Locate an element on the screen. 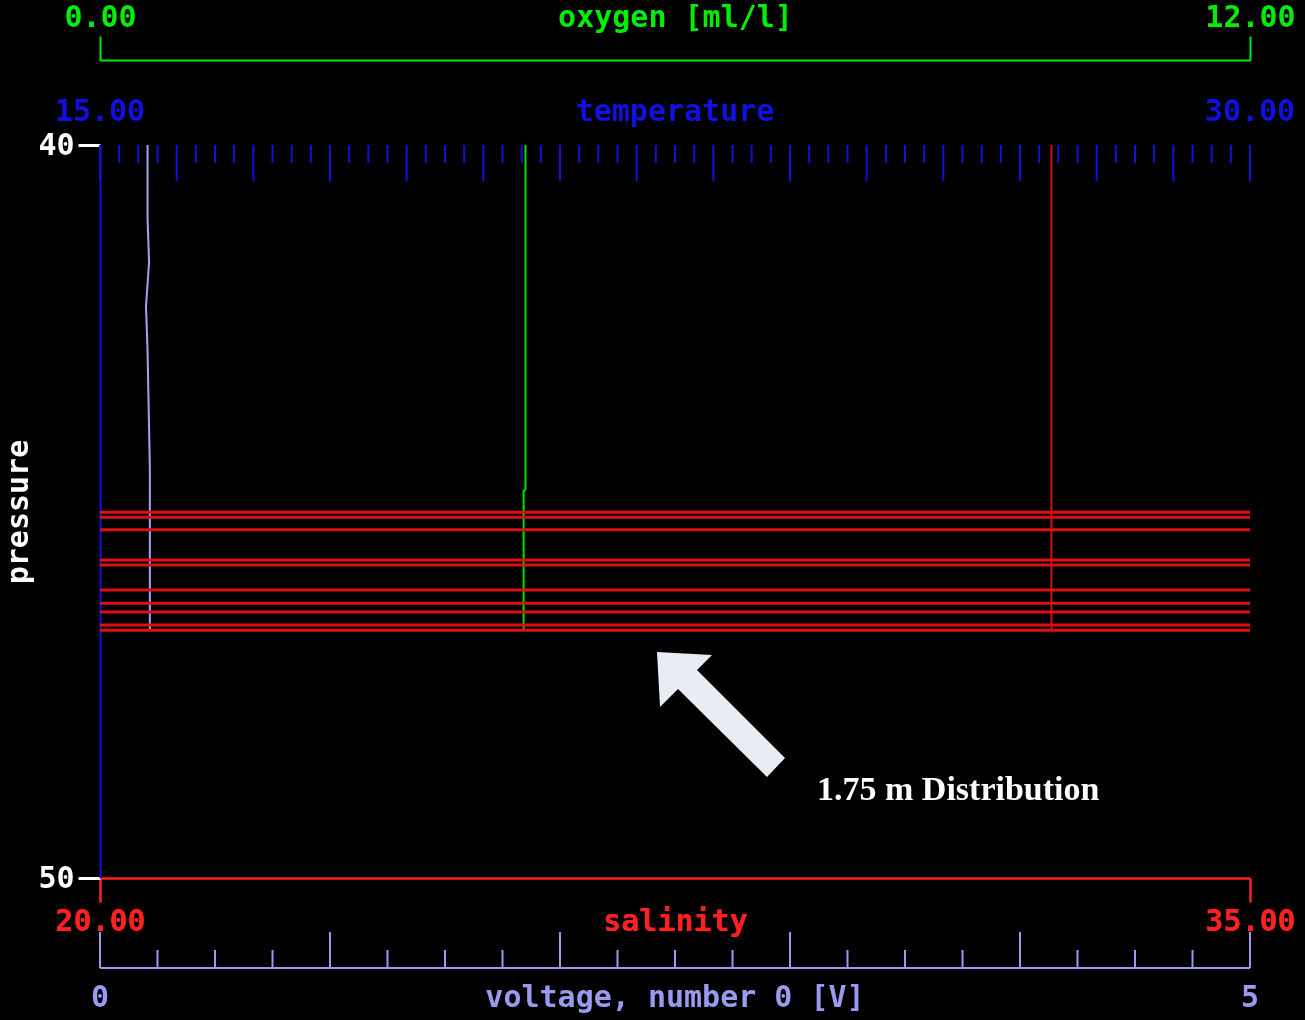  text: voltage, number 0 [V] is located at coordinates (675, 996).